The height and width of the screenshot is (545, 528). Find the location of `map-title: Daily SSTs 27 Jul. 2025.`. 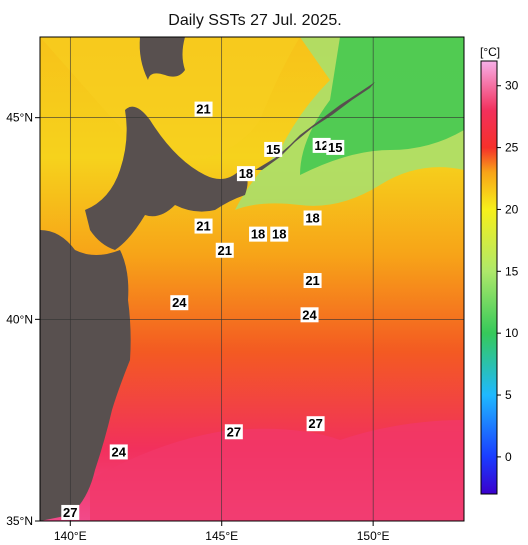

map-title: Daily SSTs 27 Jul. 2025. is located at coordinates (255, 20).